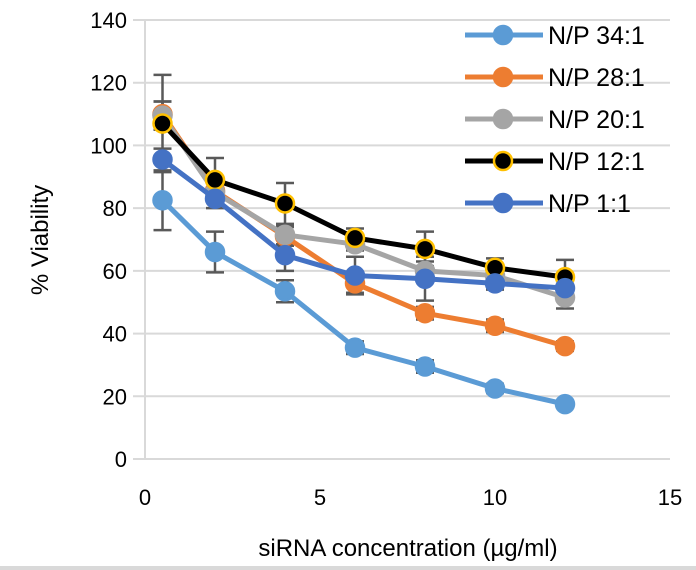 The width and height of the screenshot is (696, 570). Describe the element at coordinates (145, 497) in the screenshot. I see `x-tick-label: 0` at that location.